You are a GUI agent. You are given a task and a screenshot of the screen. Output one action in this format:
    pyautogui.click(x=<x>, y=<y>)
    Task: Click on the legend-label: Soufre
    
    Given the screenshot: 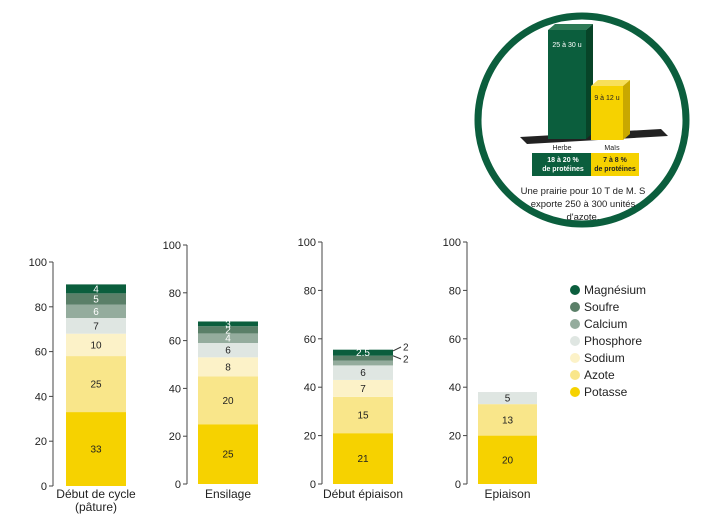 What is the action you would take?
    pyautogui.click(x=602, y=307)
    